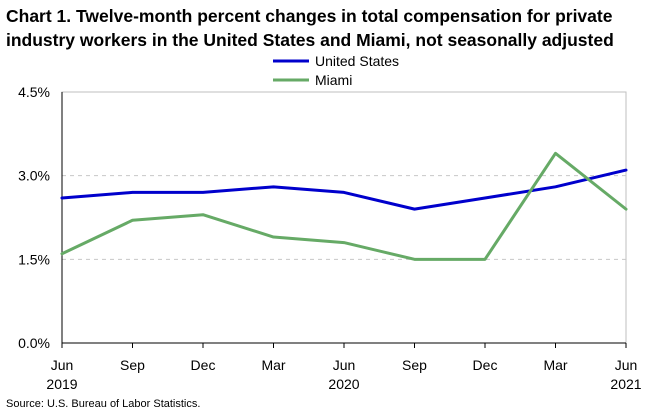 This screenshot has width=666, height=413. I want to click on y-tick-label: 3.0%, so click(34, 176).